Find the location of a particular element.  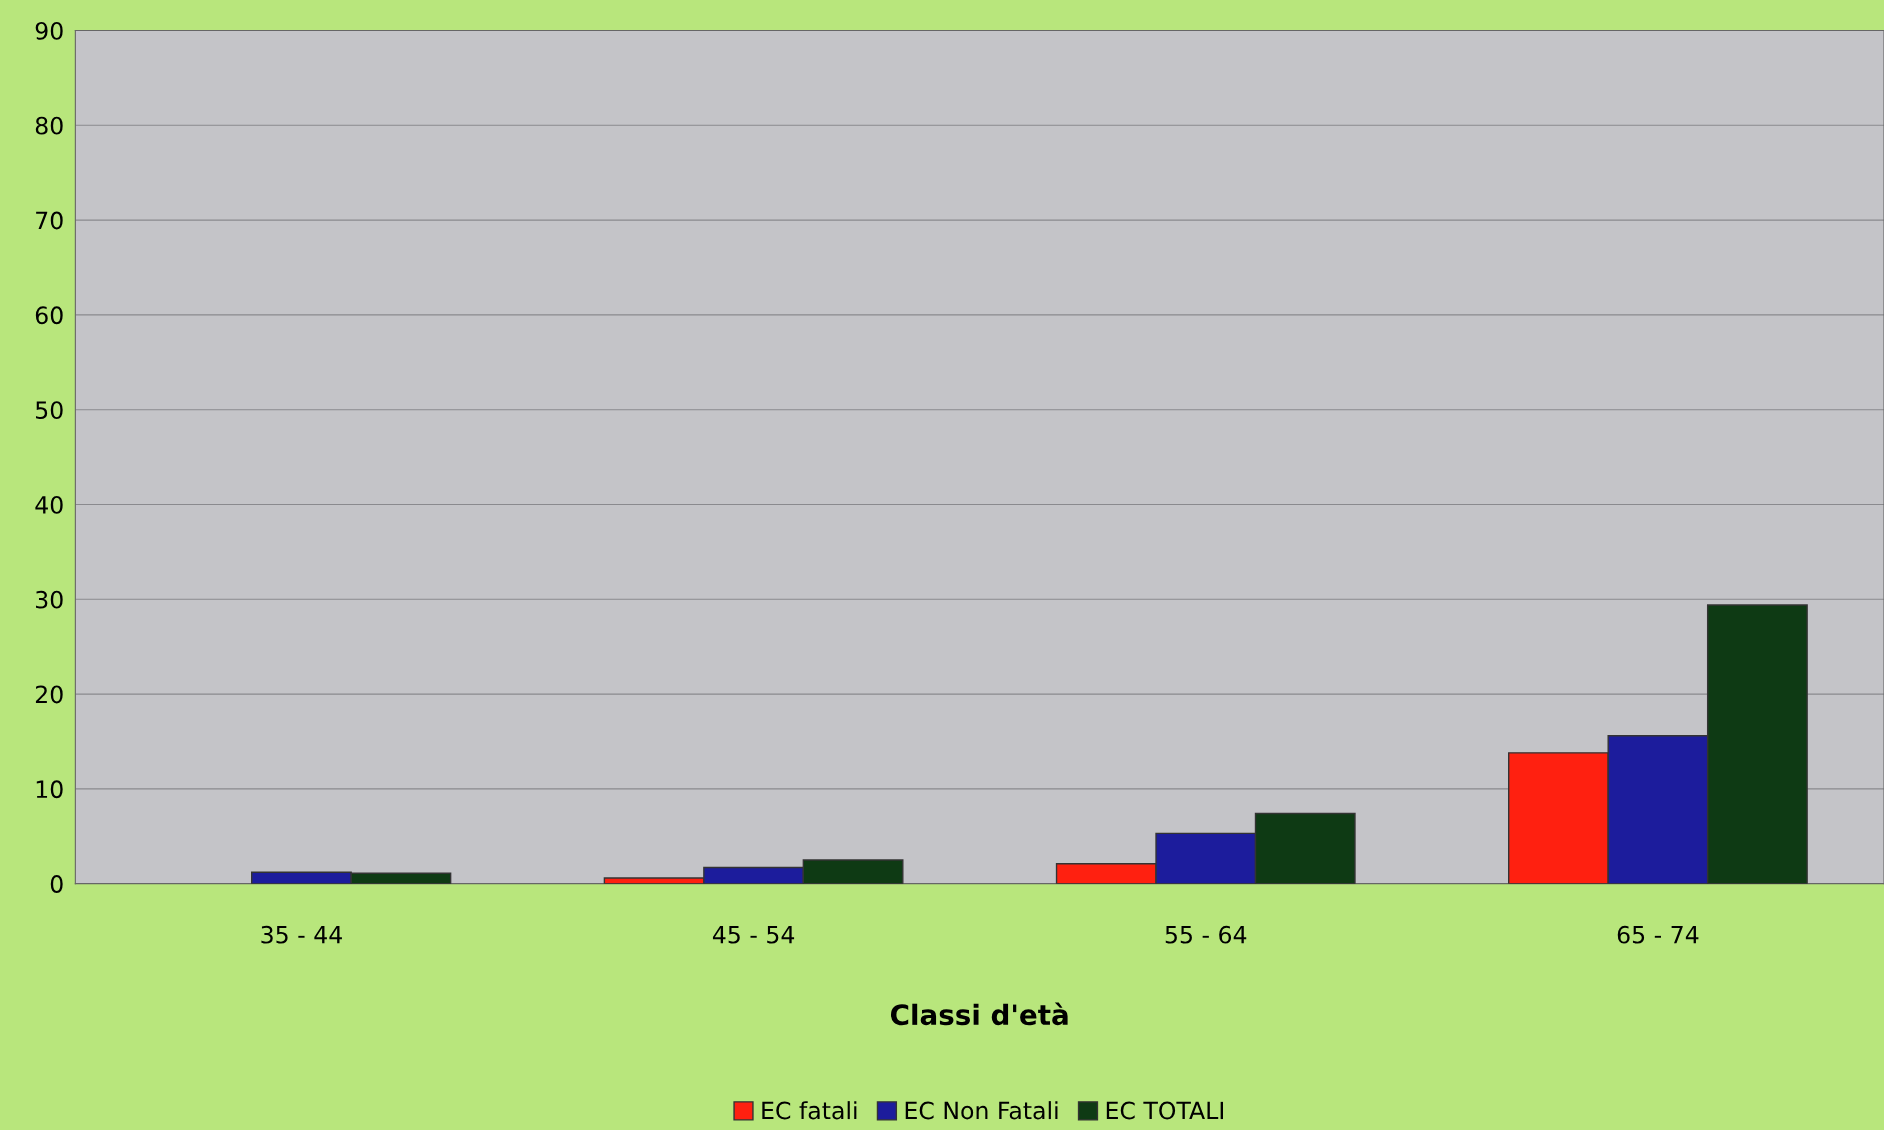

y-tick-label: 40 is located at coordinates (49, 504).